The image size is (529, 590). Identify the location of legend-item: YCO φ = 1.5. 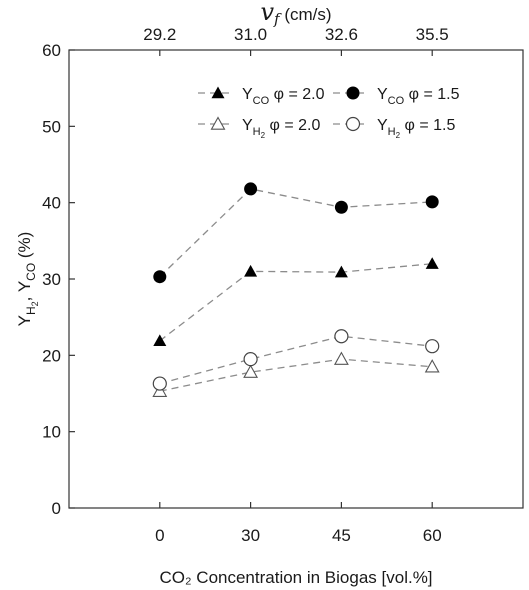
(396, 96).